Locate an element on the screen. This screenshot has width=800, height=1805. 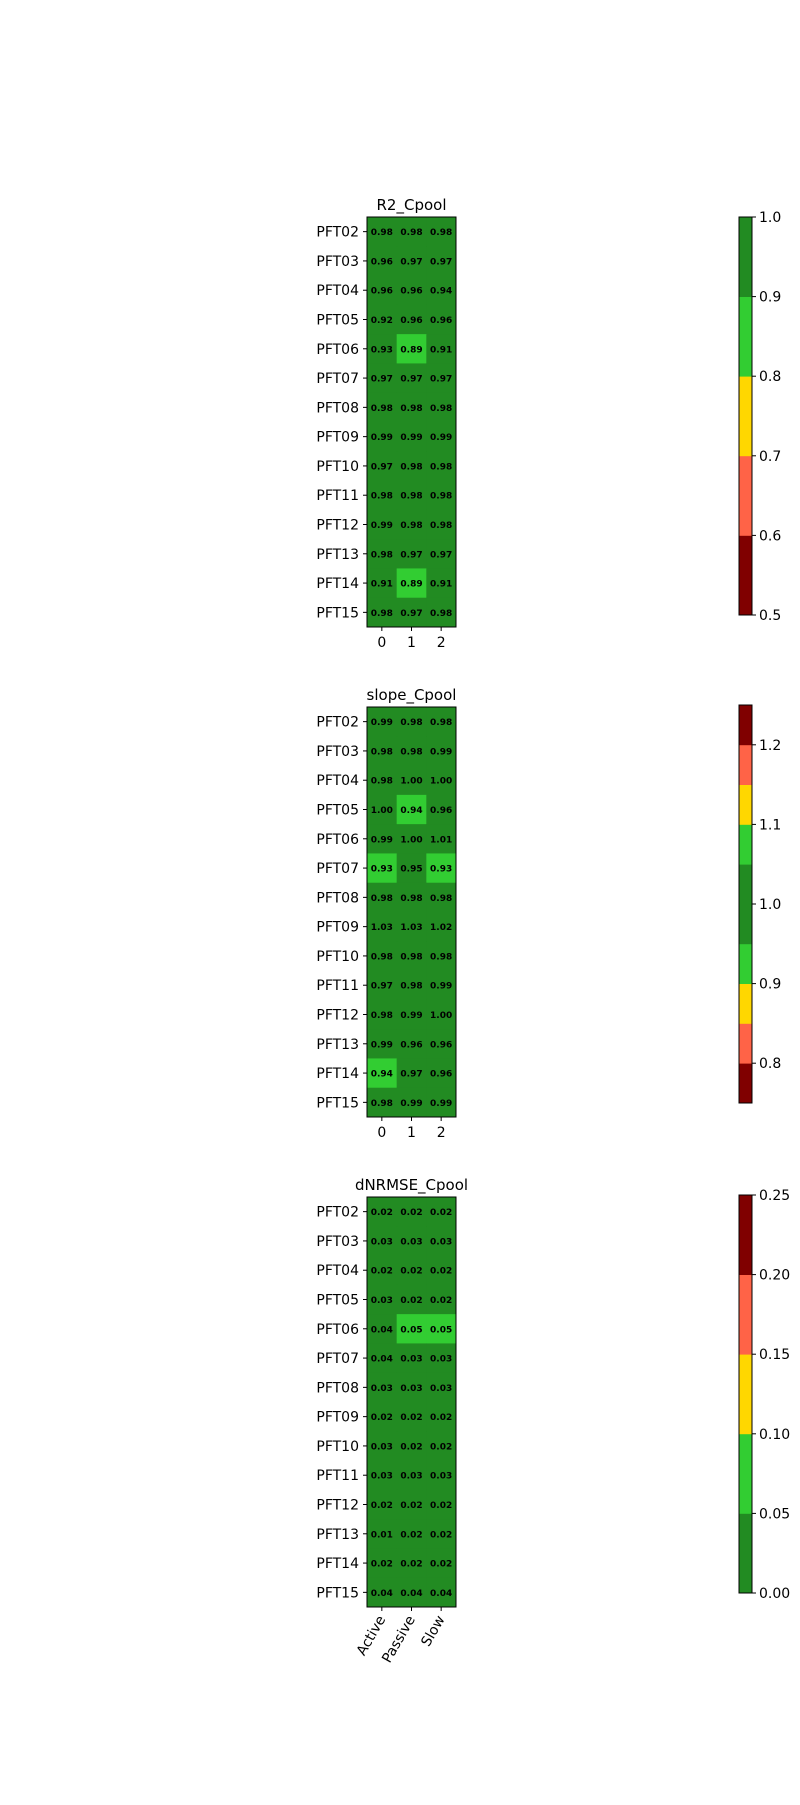
colorbar-tick-label: 0.25 is located at coordinates (774, 1196).